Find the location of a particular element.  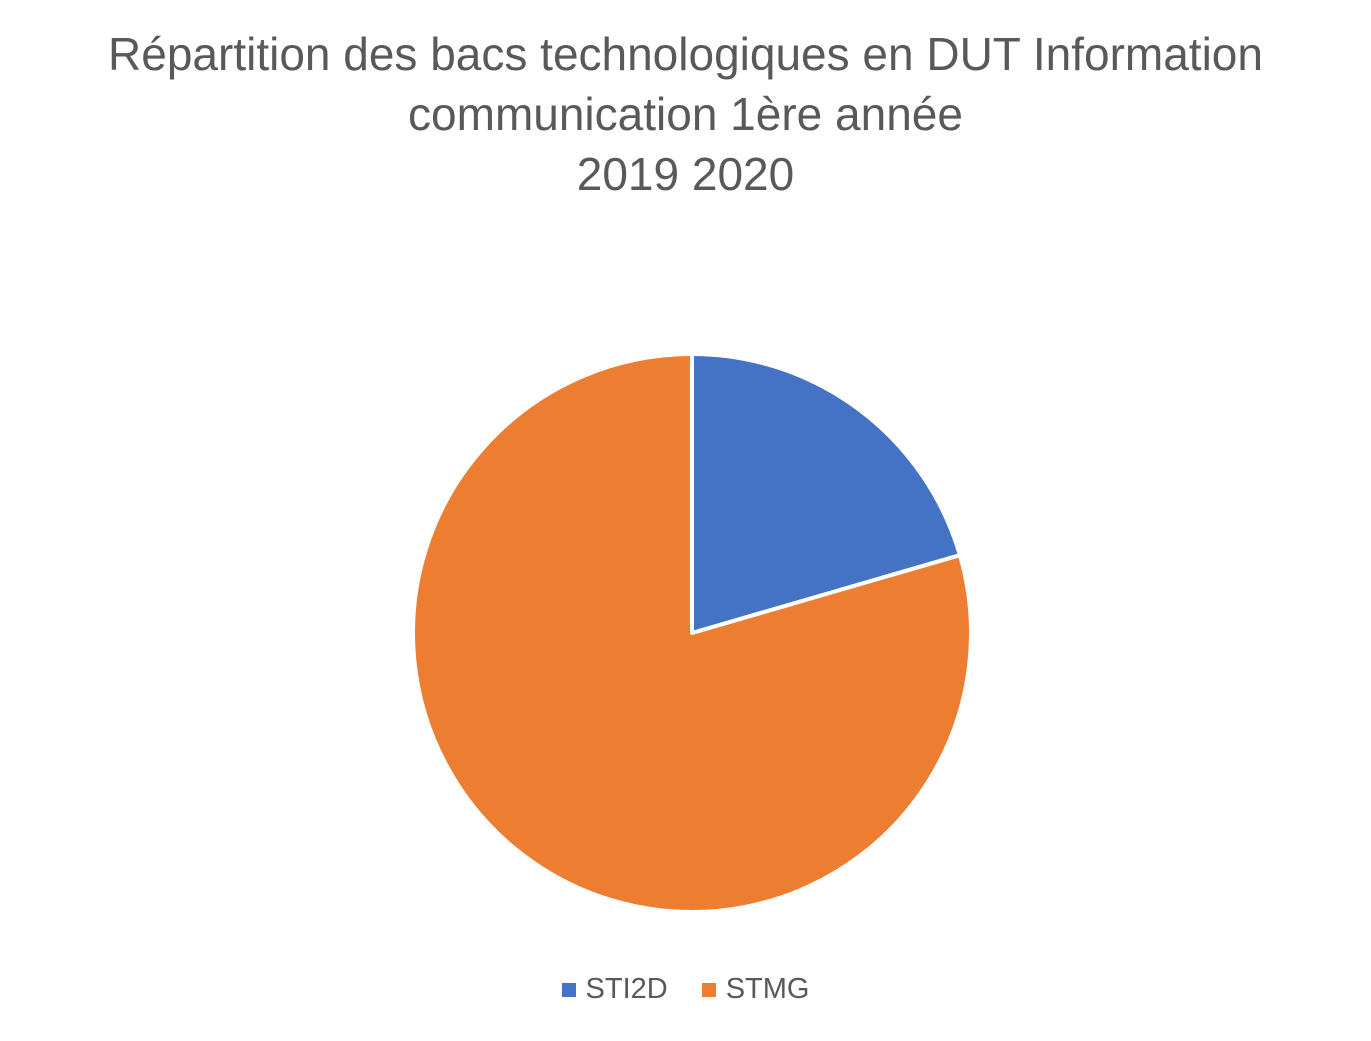

legend-label-sti2d: STI2D is located at coordinates (626, 989).